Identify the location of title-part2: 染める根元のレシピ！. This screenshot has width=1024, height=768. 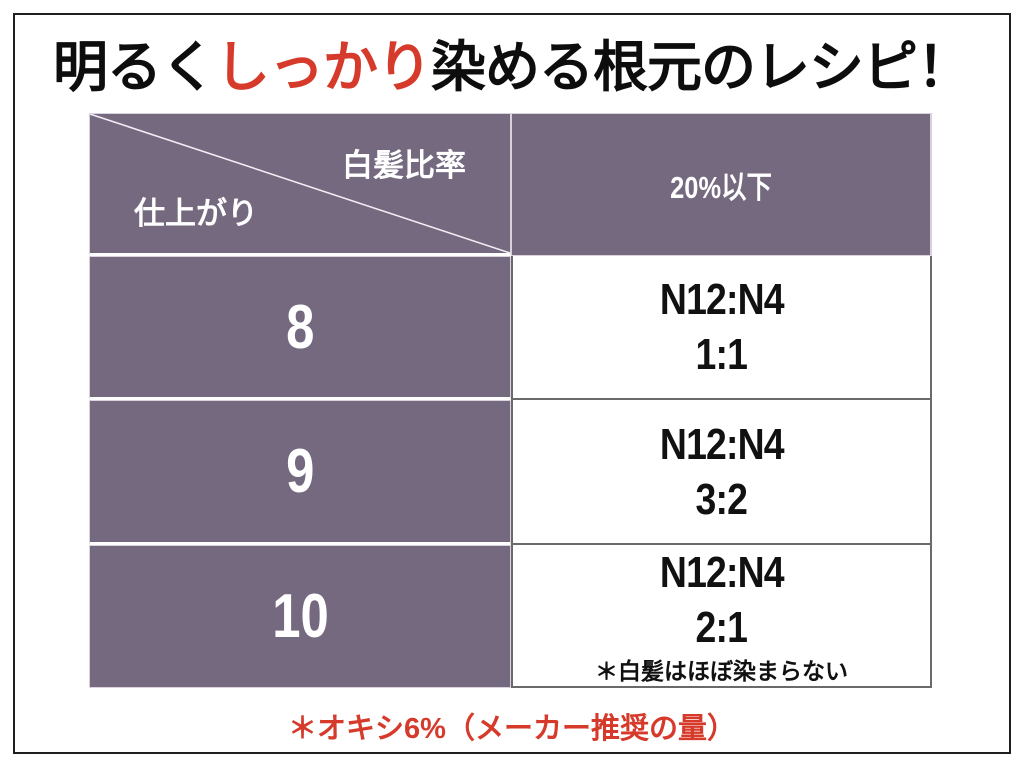
(701, 67).